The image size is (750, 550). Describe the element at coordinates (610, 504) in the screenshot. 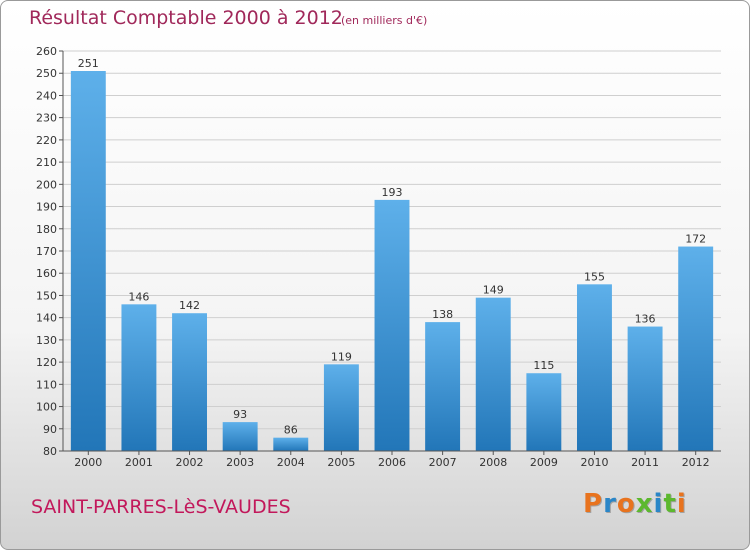

I see `logo-letter: r` at that location.